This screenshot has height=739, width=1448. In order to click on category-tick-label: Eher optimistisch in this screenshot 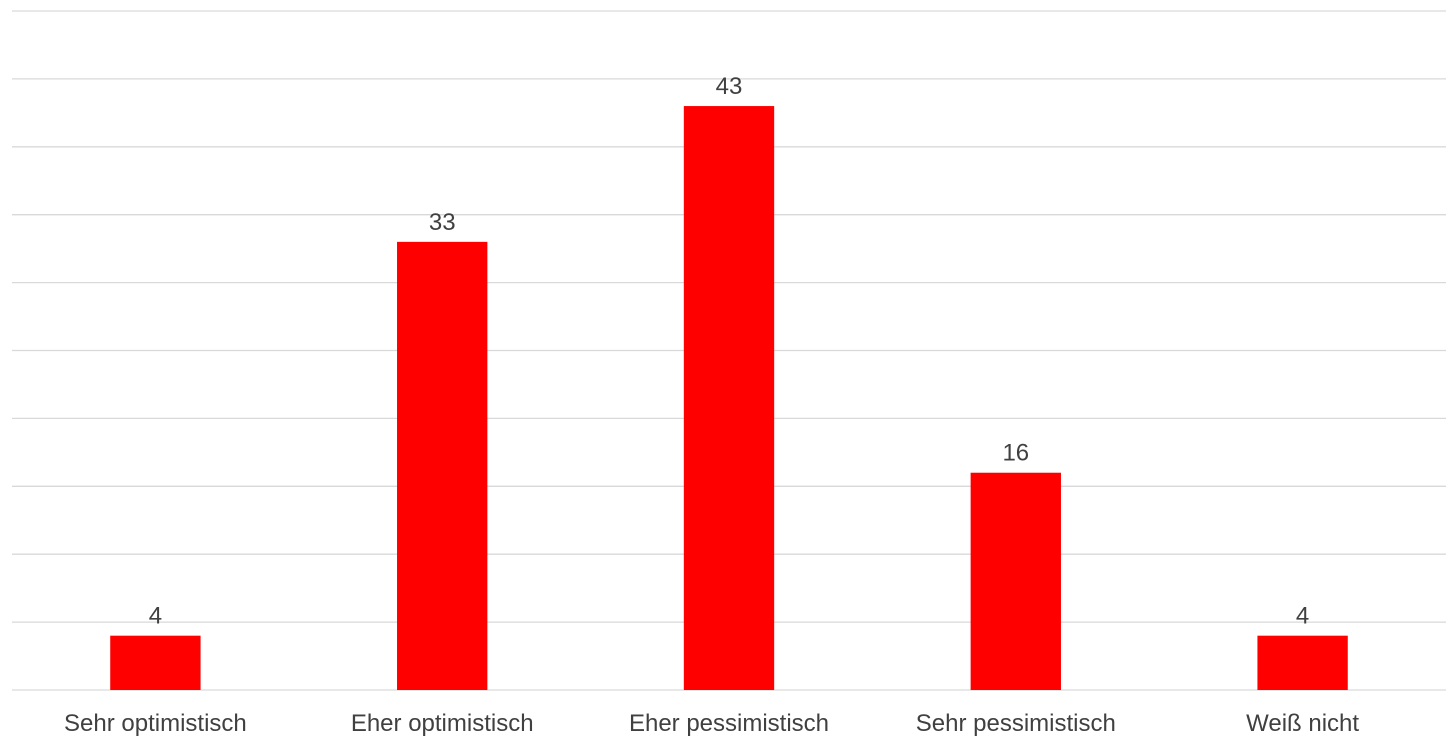, I will do `click(442, 723)`.